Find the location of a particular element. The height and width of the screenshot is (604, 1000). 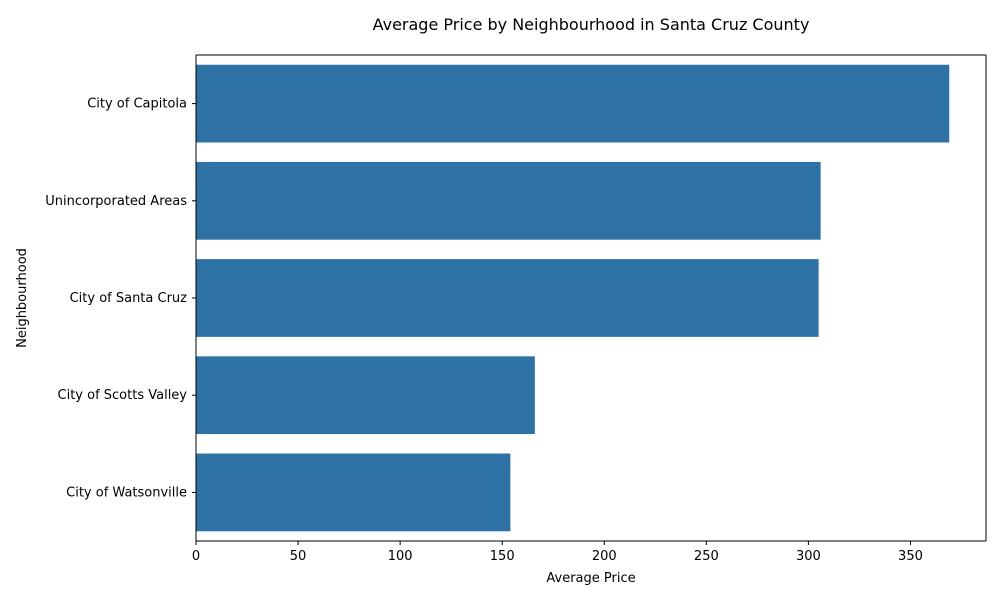

y-tick-label: City of Scotts Valley is located at coordinates (123, 395).